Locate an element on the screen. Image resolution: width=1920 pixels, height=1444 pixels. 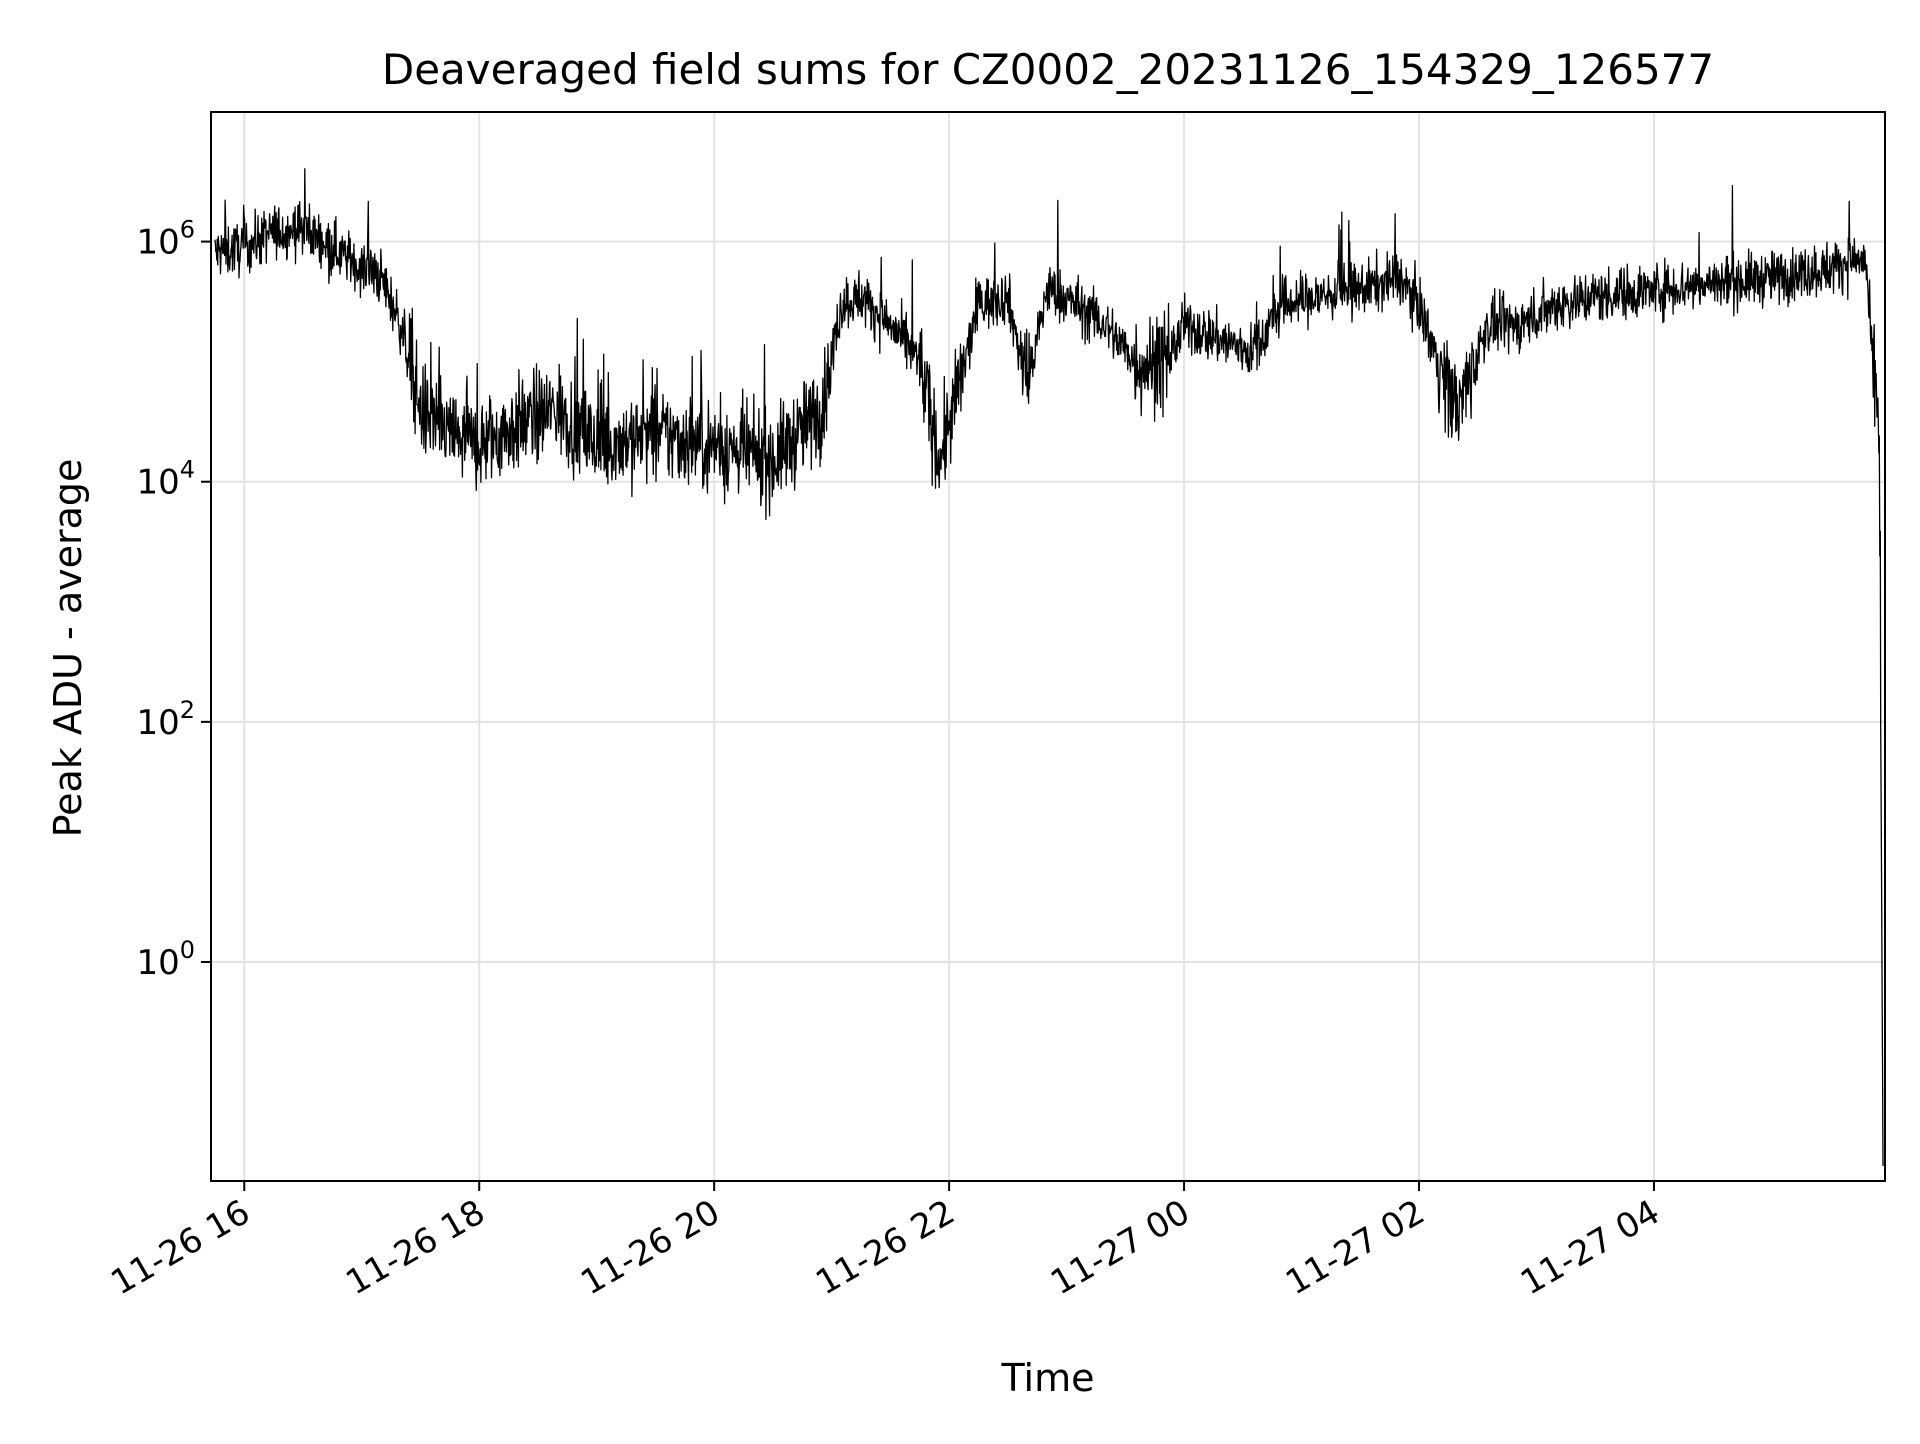
y-tick-label: 10⁶ is located at coordinates (165, 239).